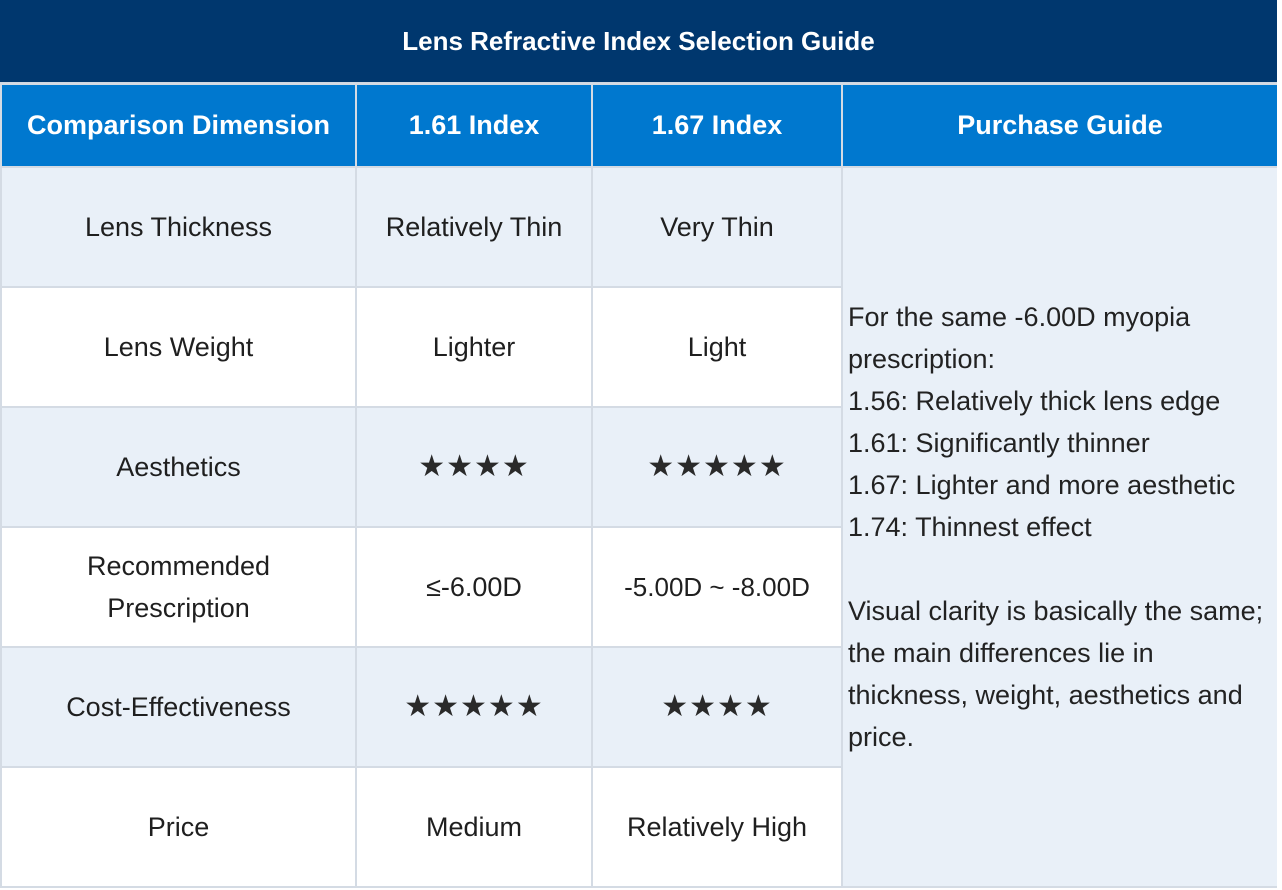  Describe the element at coordinates (1060, 569) in the screenshot. I see `guide-spacer` at that location.